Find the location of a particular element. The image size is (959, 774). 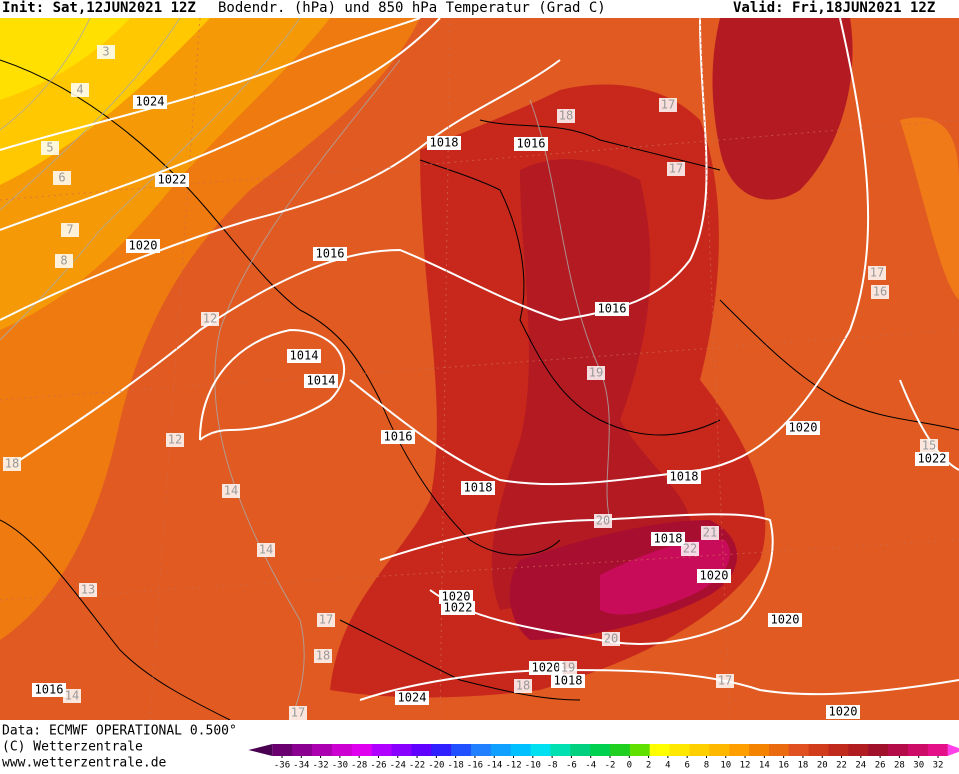

isobar-label: 1014 is located at coordinates (321, 381).